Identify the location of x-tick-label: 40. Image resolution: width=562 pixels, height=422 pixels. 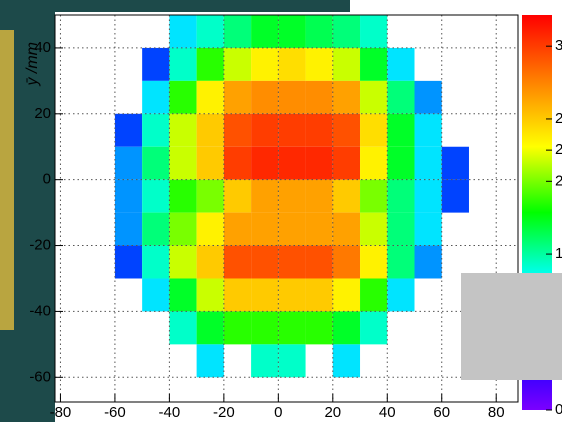
(387, 412).